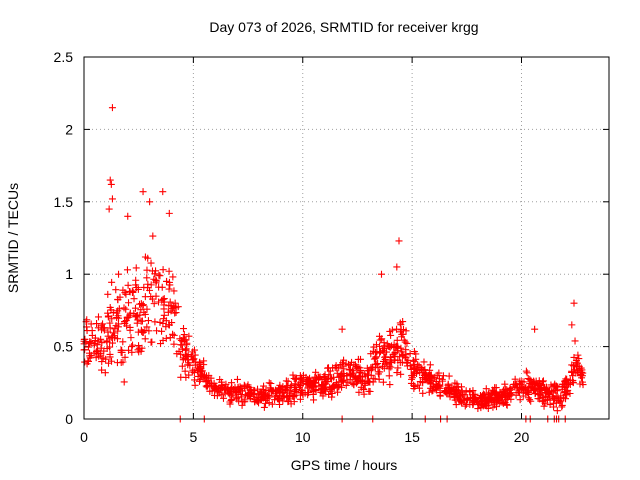 The image size is (640, 480). Describe the element at coordinates (69, 129) in the screenshot. I see `y-tick-label: 2` at that location.